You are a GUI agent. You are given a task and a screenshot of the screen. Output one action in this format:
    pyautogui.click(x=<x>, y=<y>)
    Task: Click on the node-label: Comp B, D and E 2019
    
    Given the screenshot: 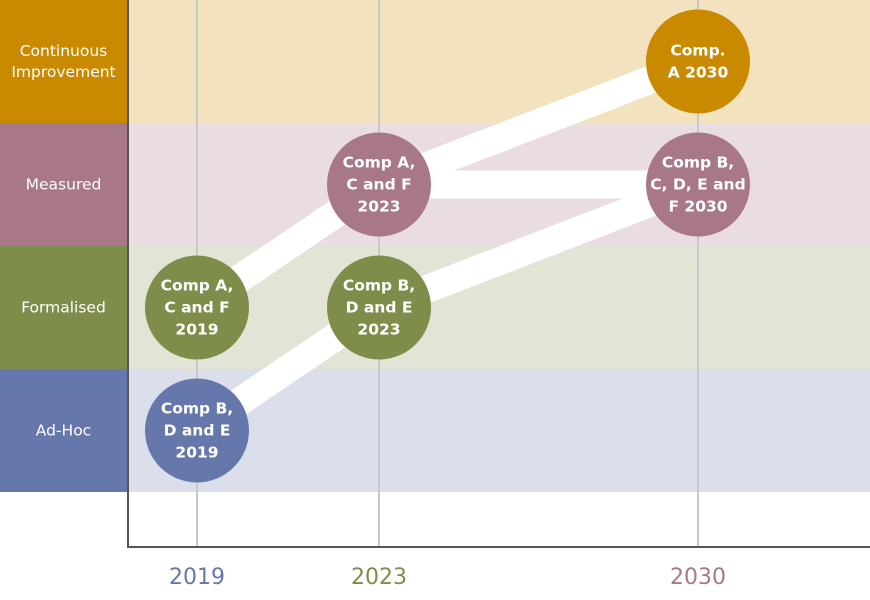 What is the action you would take?
    pyautogui.click(x=197, y=431)
    